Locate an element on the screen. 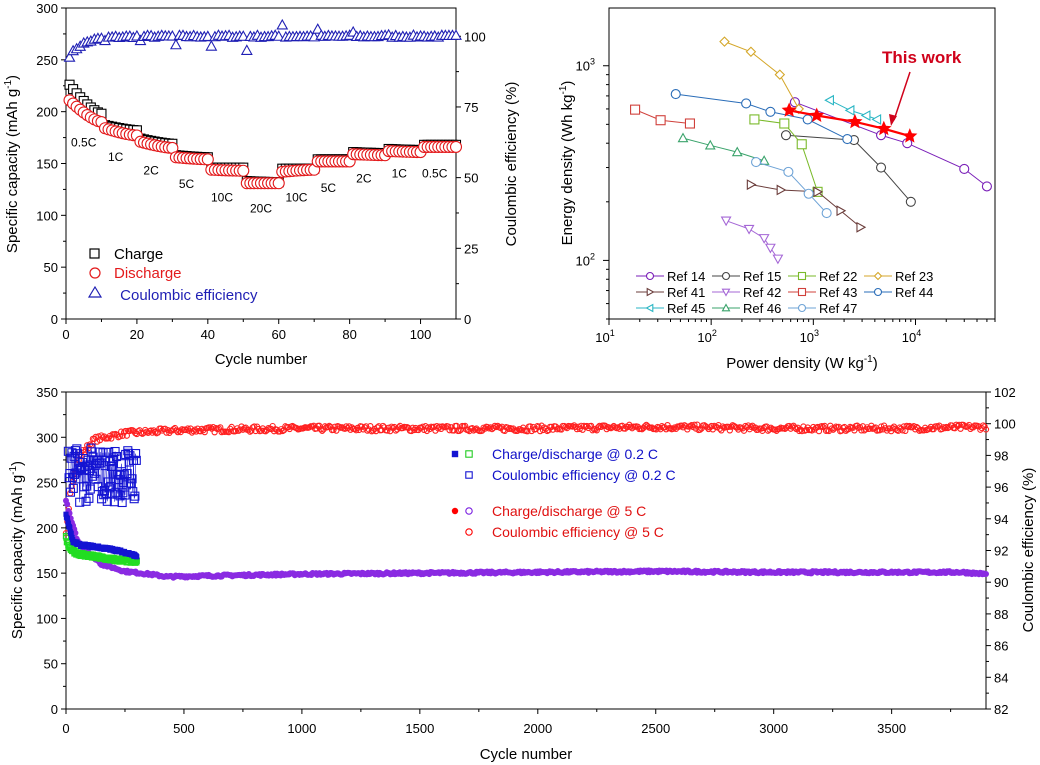  legend-entry-0: Charge/discharge @ 0.2 C is located at coordinates (554, 454).